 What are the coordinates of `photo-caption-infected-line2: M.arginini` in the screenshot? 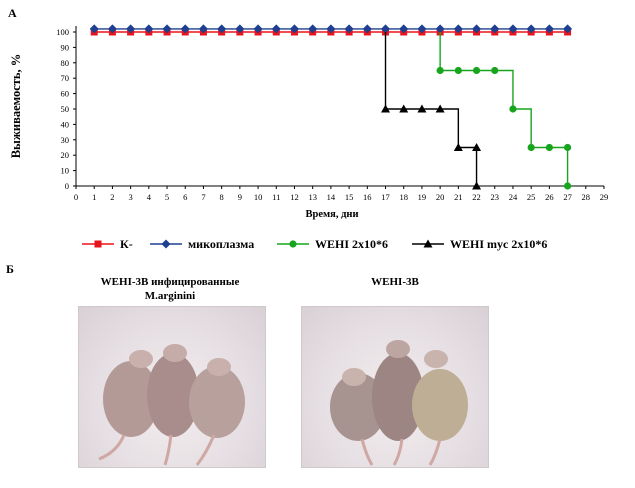 It's located at (170, 296).